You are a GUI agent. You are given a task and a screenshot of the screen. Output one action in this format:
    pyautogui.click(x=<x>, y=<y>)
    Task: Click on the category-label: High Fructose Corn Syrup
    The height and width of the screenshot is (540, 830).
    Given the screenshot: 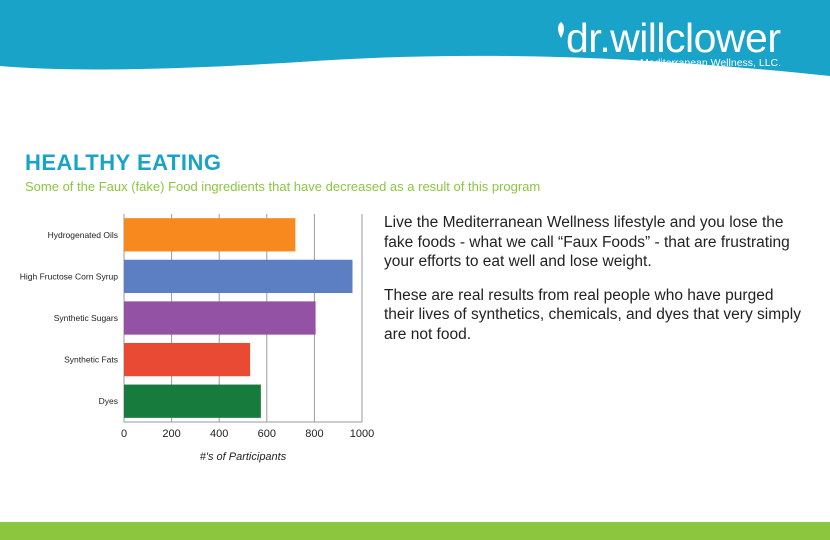 What is the action you would take?
    pyautogui.click(x=69, y=276)
    